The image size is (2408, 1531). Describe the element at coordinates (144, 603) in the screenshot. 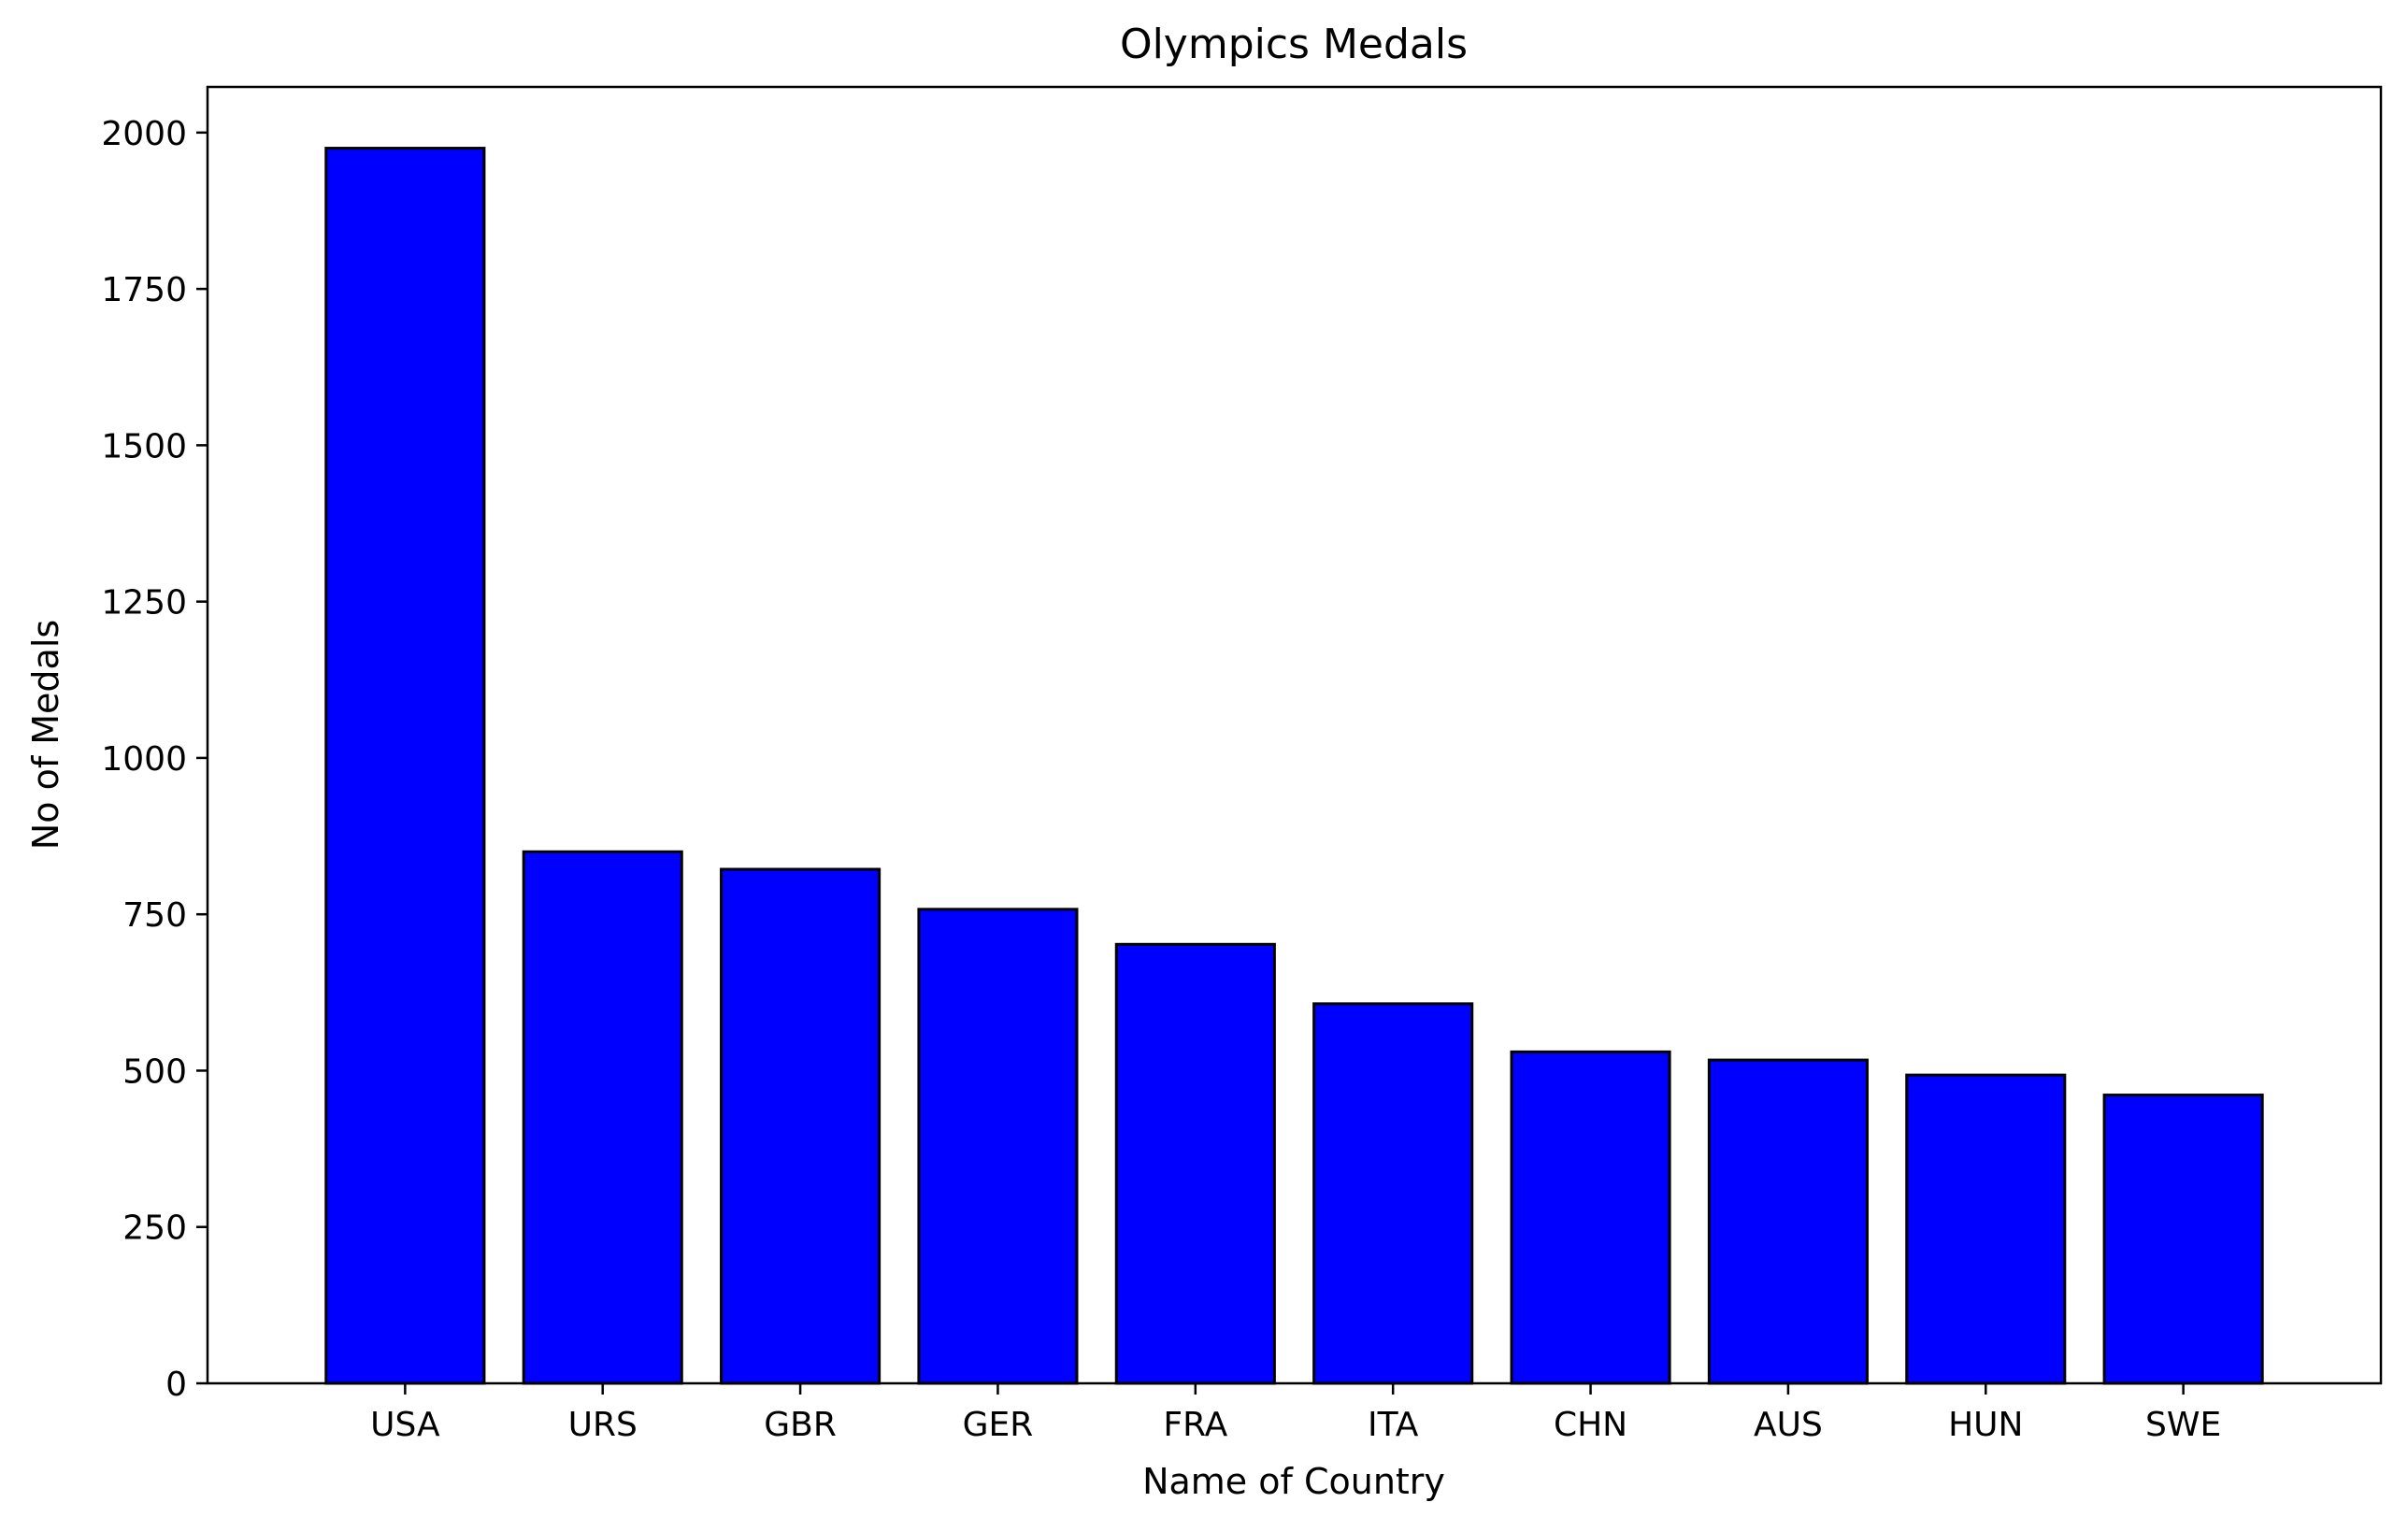

I see `y-tick-label: 1250` at that location.